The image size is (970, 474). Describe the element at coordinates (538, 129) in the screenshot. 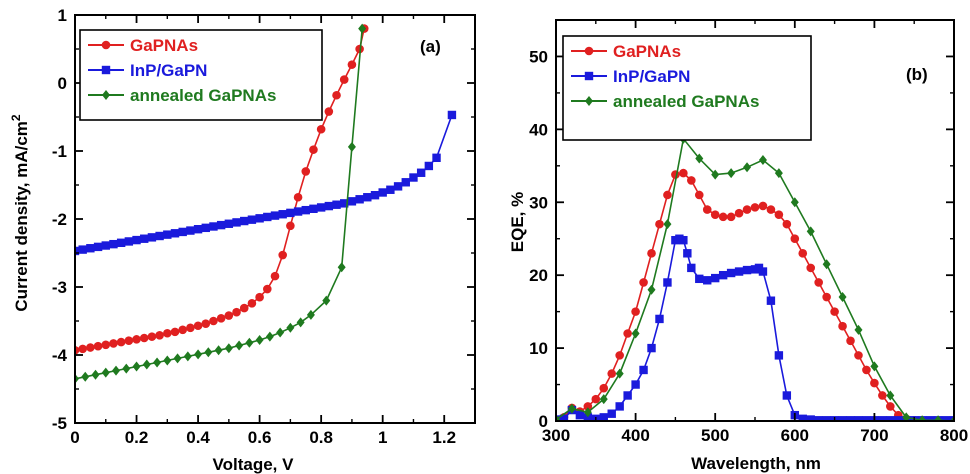

I see `panel-b-y-tick-label: 40` at that location.